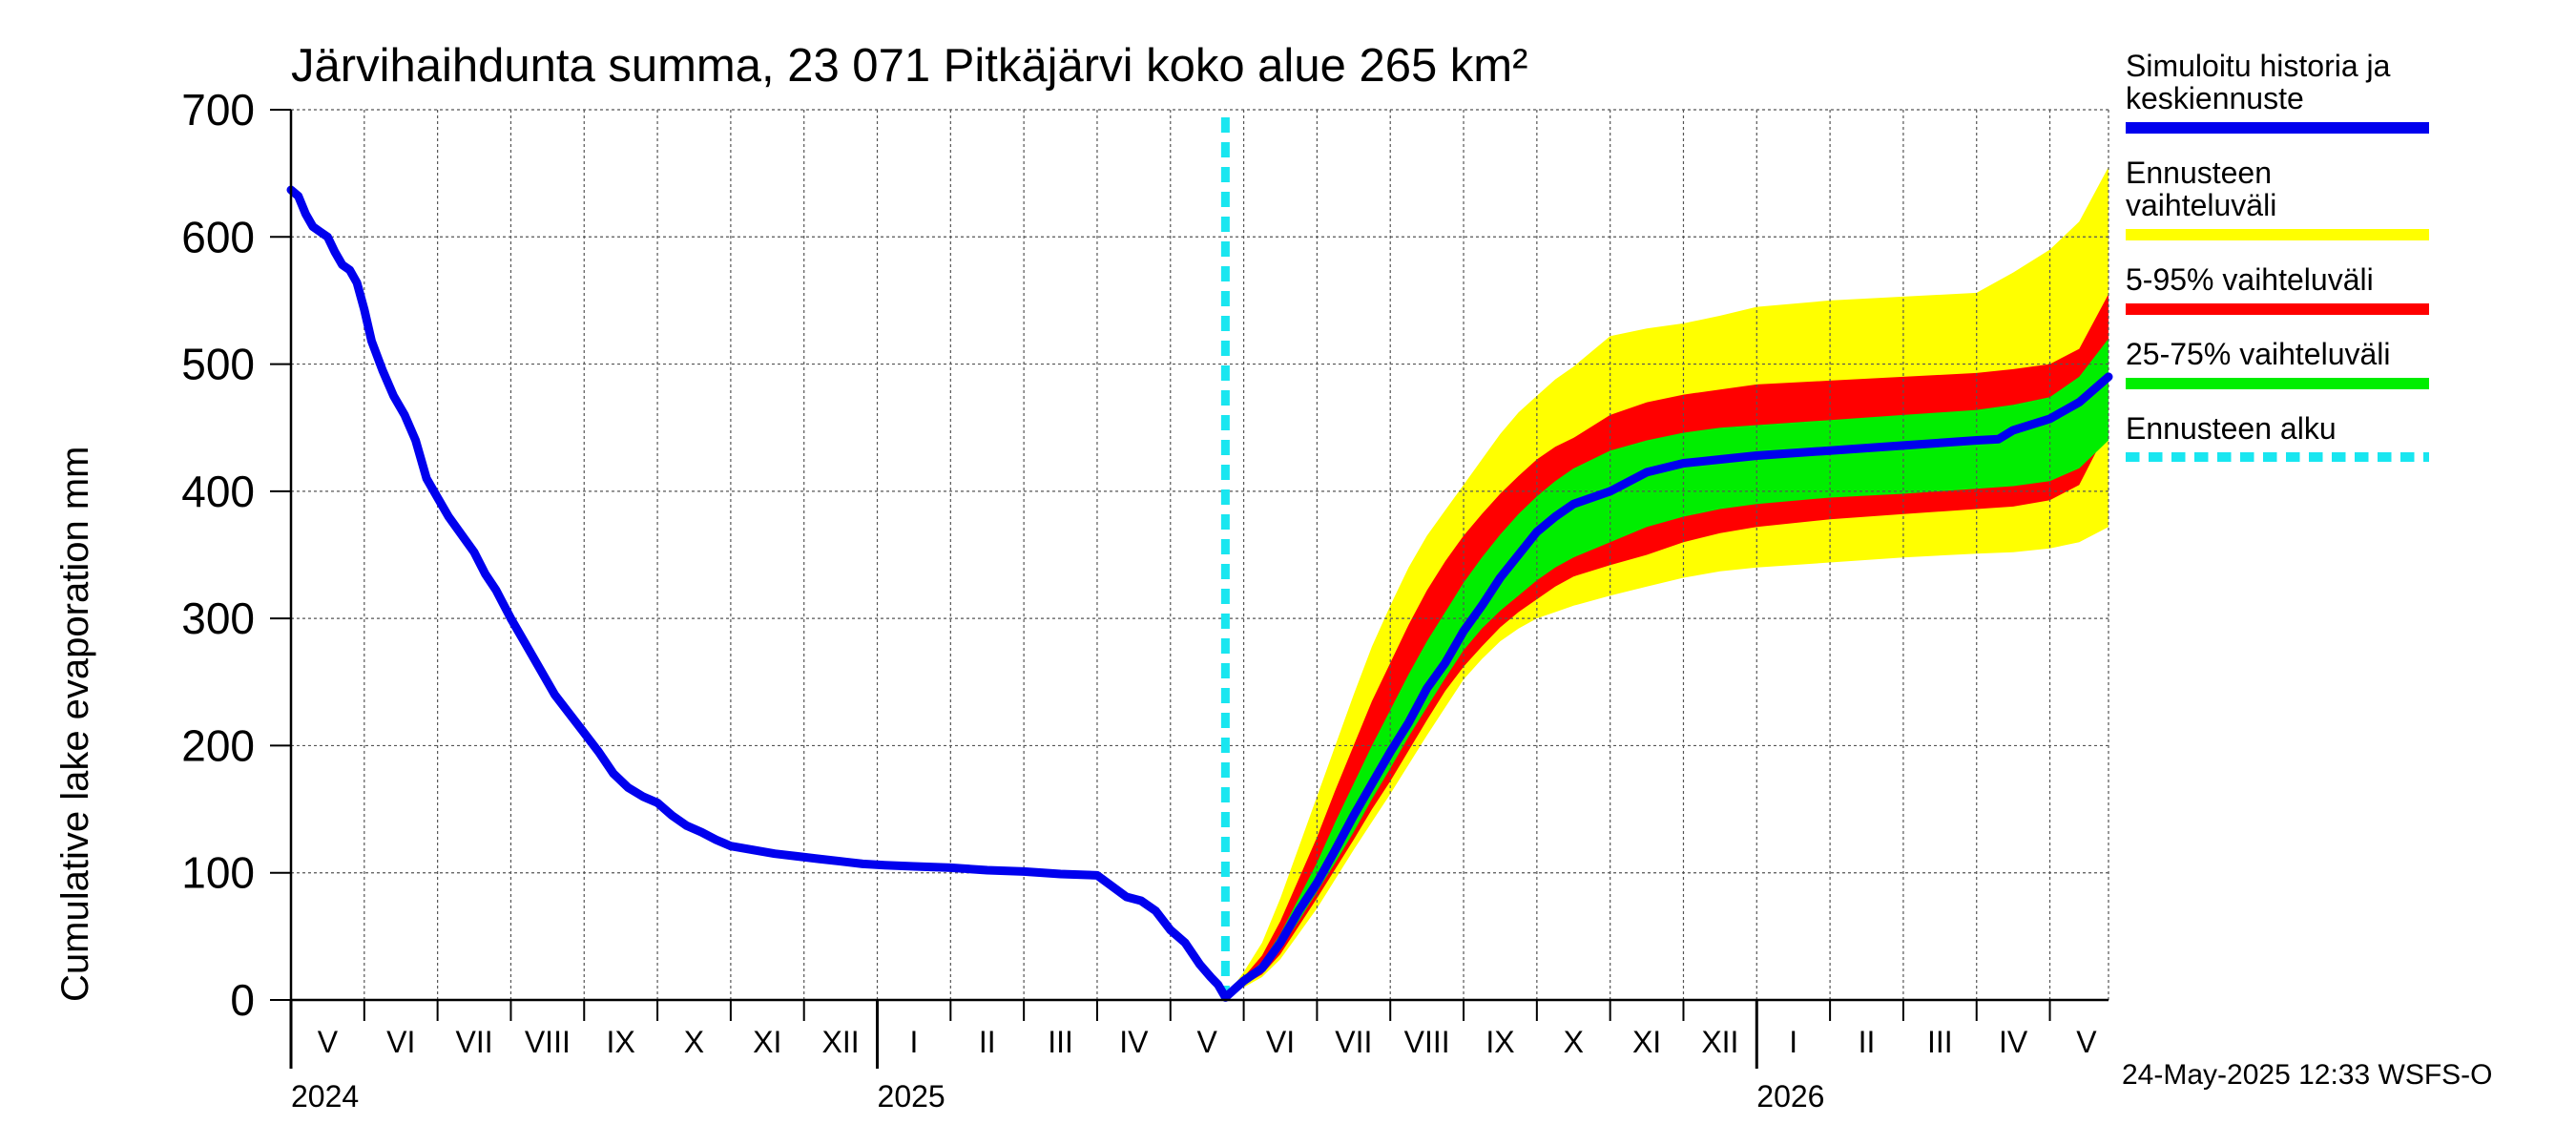 This screenshot has width=2576, height=1145. Describe the element at coordinates (2307, 1075) in the screenshot. I see `footer-timestamp: 24-May-2025 12:33 WSFS-O` at that location.